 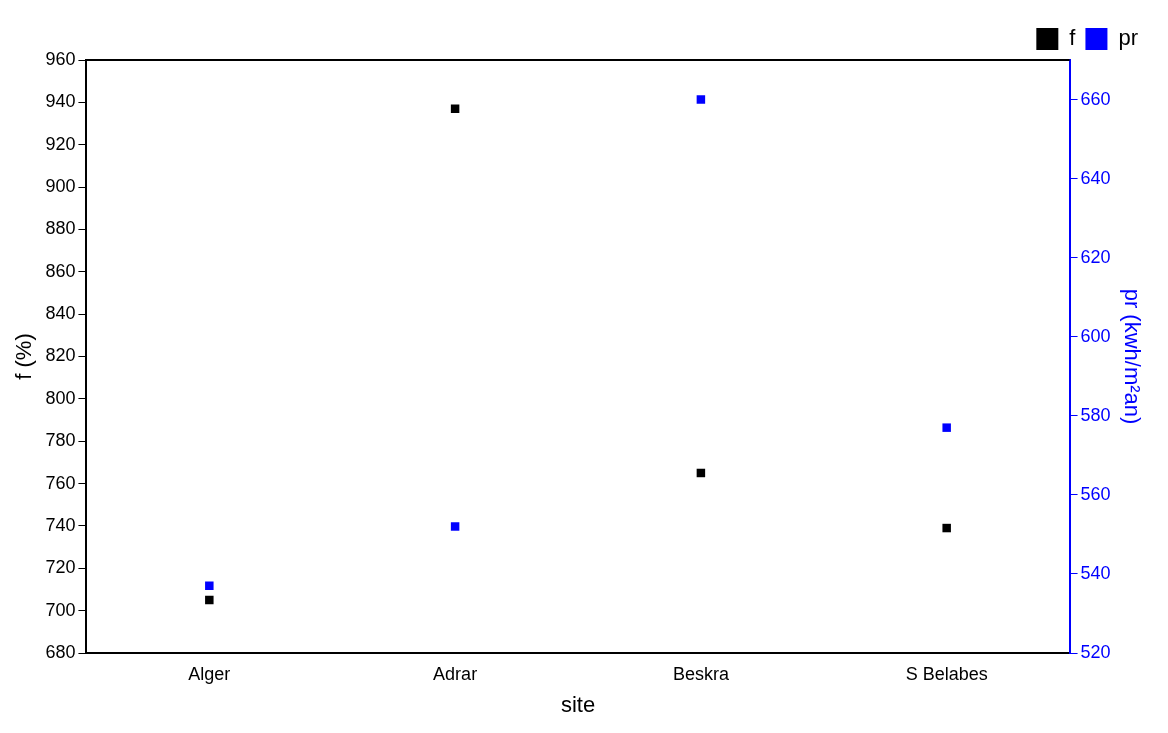 What do you see at coordinates (60, 440) in the screenshot?
I see `y-tick-label: 780` at bounding box center [60, 440].